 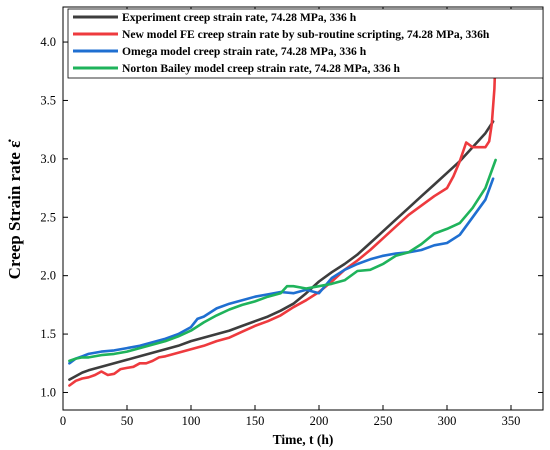 I want to click on y-axis-title: Creep Strain rate ε̇, so click(x=14, y=209).